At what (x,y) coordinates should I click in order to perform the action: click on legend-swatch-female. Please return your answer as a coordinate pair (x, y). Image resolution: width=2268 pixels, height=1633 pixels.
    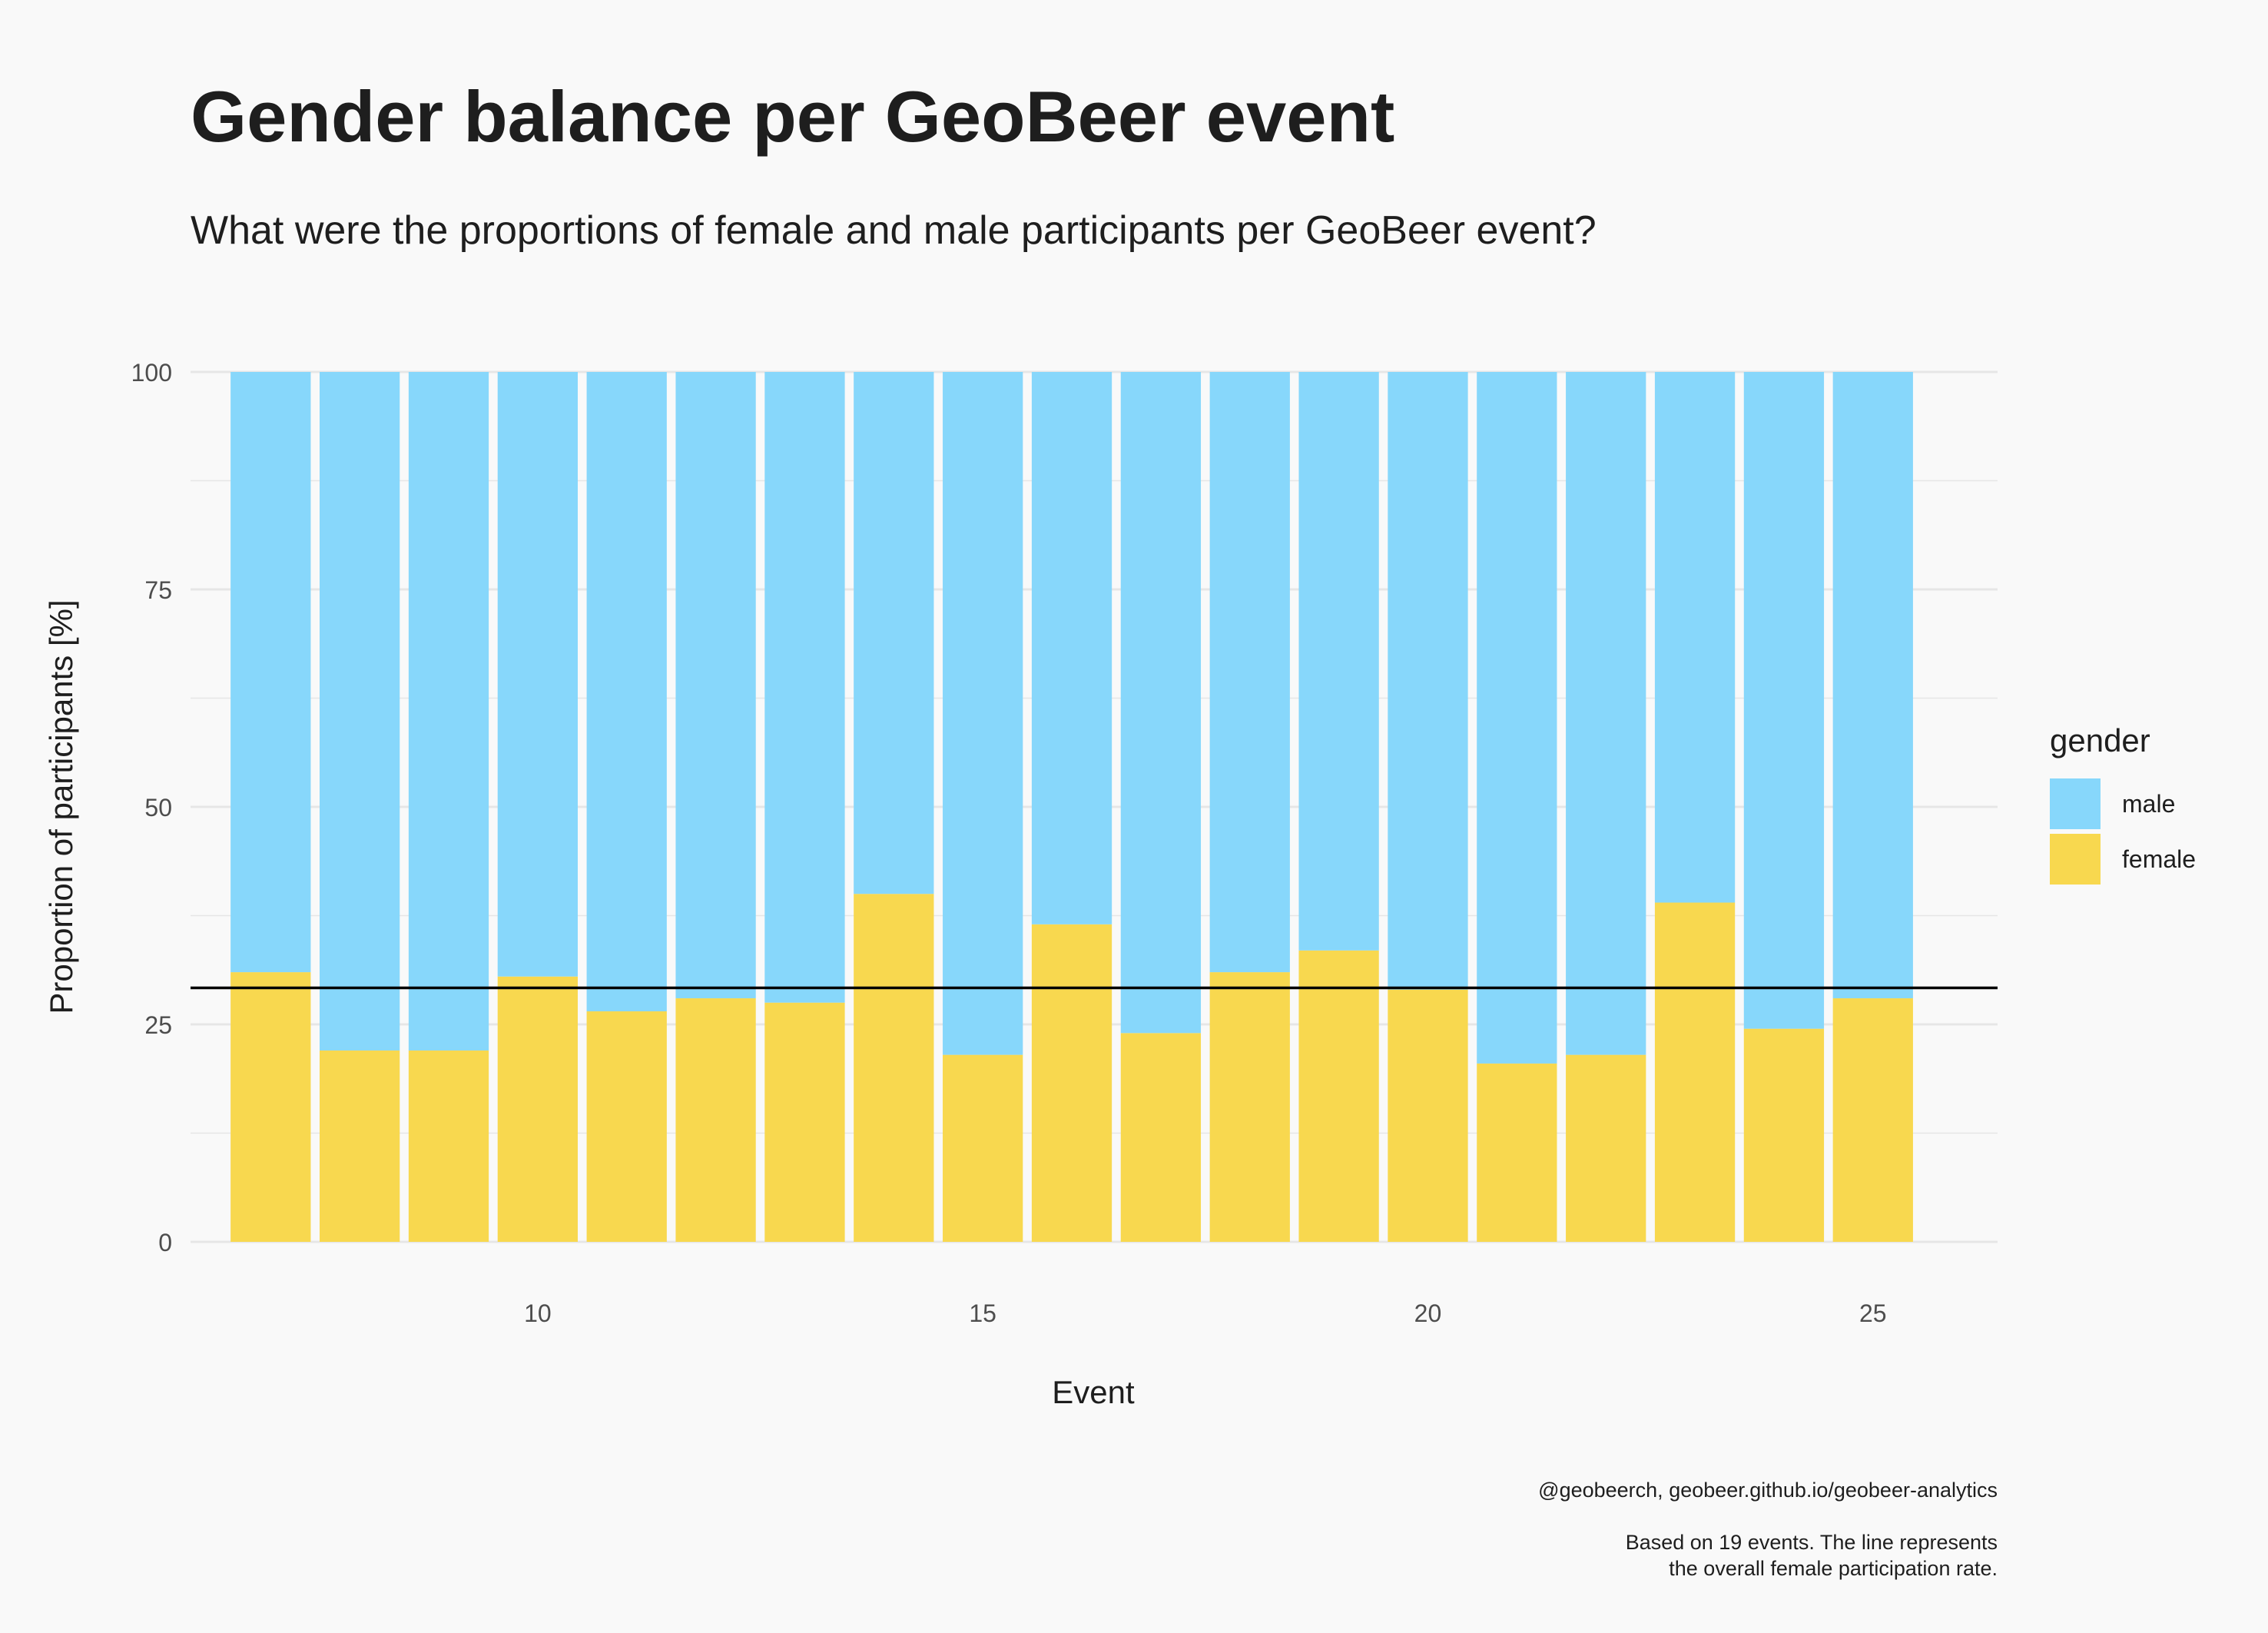
    Looking at the image, I should click on (2075, 859).